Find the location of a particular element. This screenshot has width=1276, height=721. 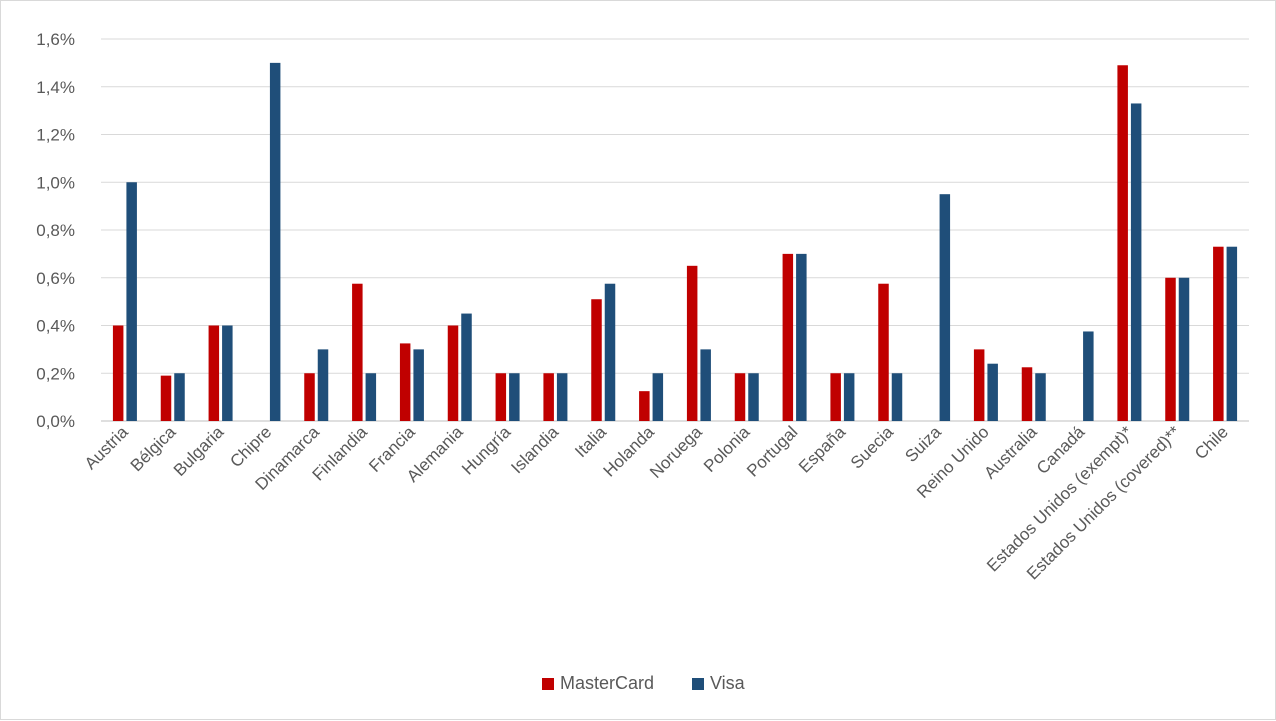

y-tick-label: 0,6% is located at coordinates (55, 278).